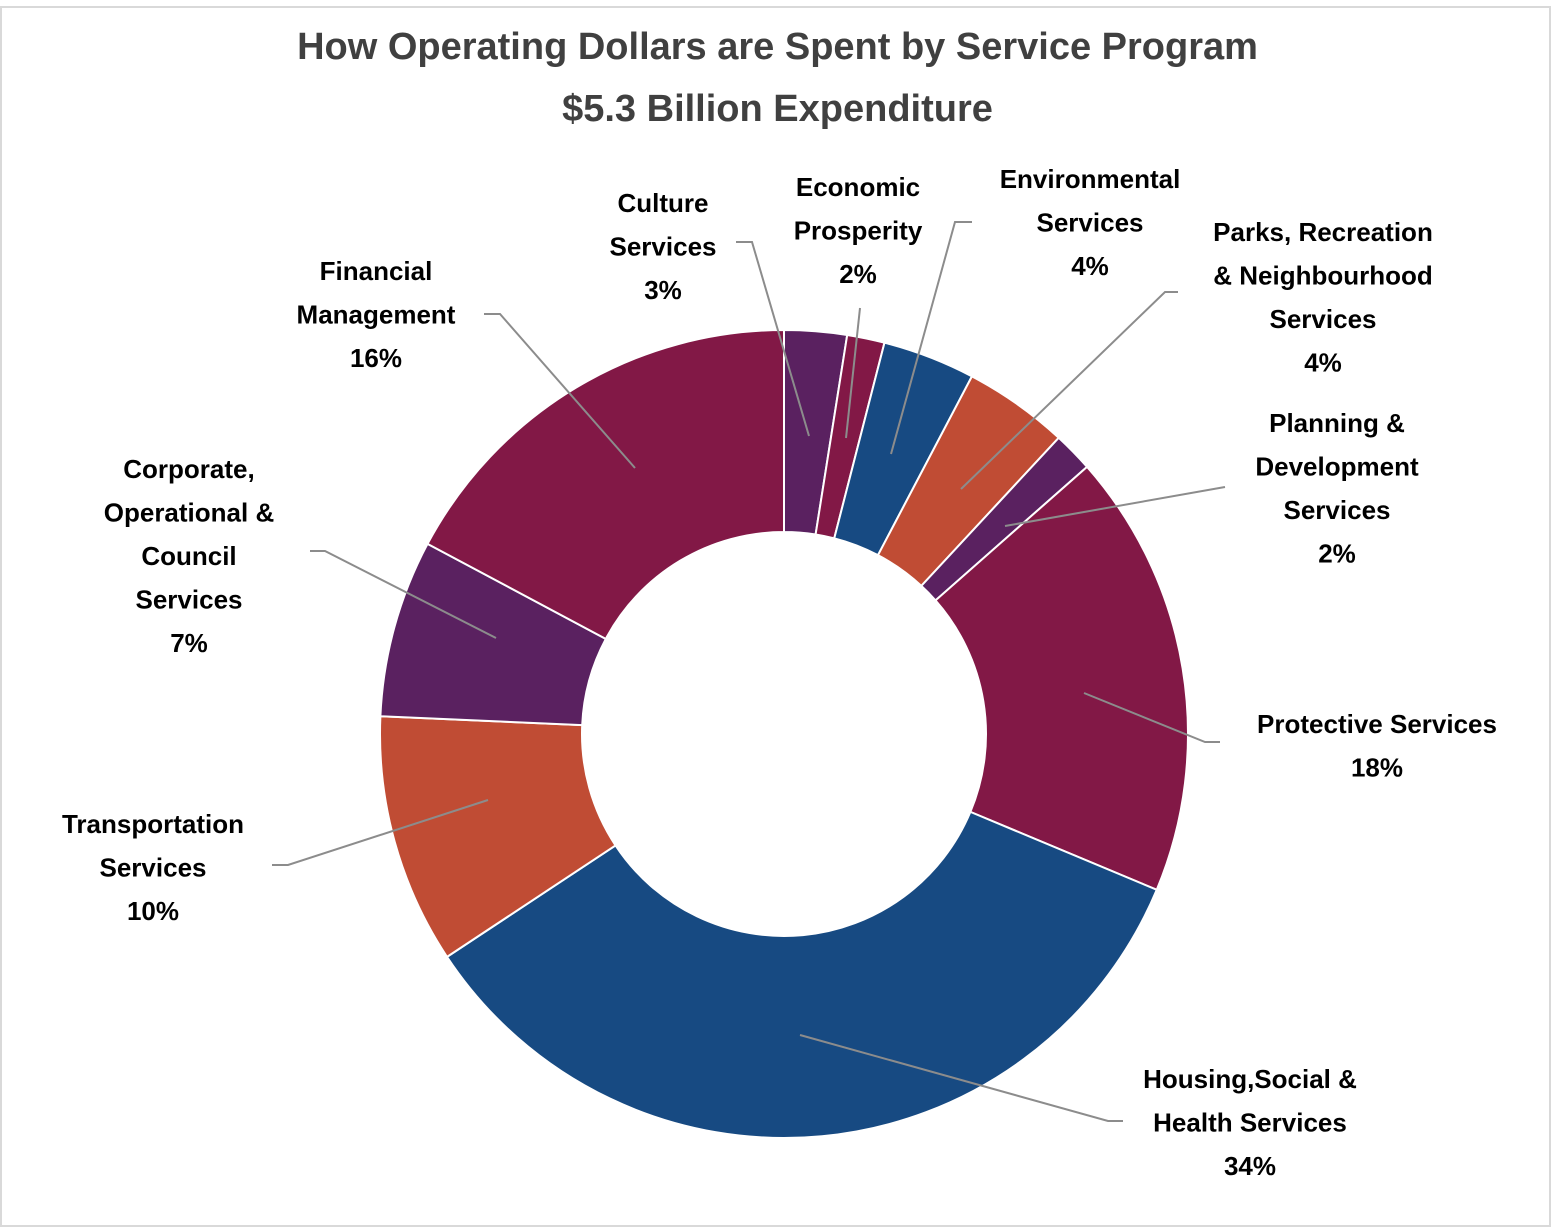 The image size is (1555, 1229). I want to click on slice-housing-social-health-services, so click(802, 974).